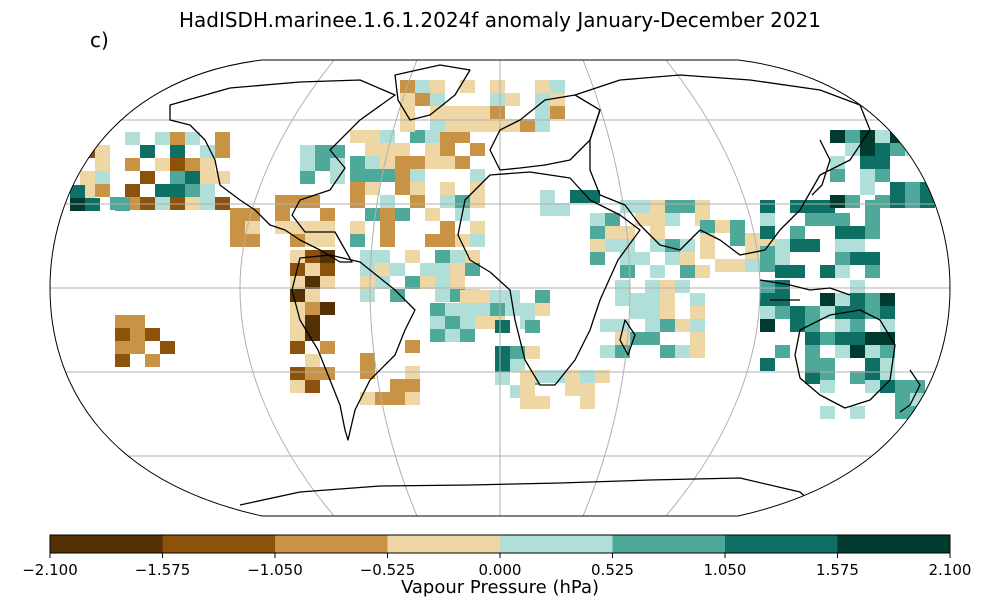  I want to click on meridian-120e, so click(713, 288).